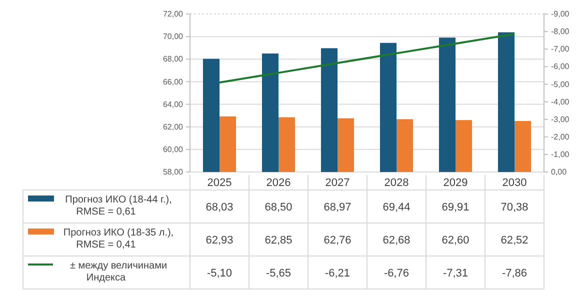  Describe the element at coordinates (514, 208) in the screenshot. I see `data-label: 70,38` at that location.